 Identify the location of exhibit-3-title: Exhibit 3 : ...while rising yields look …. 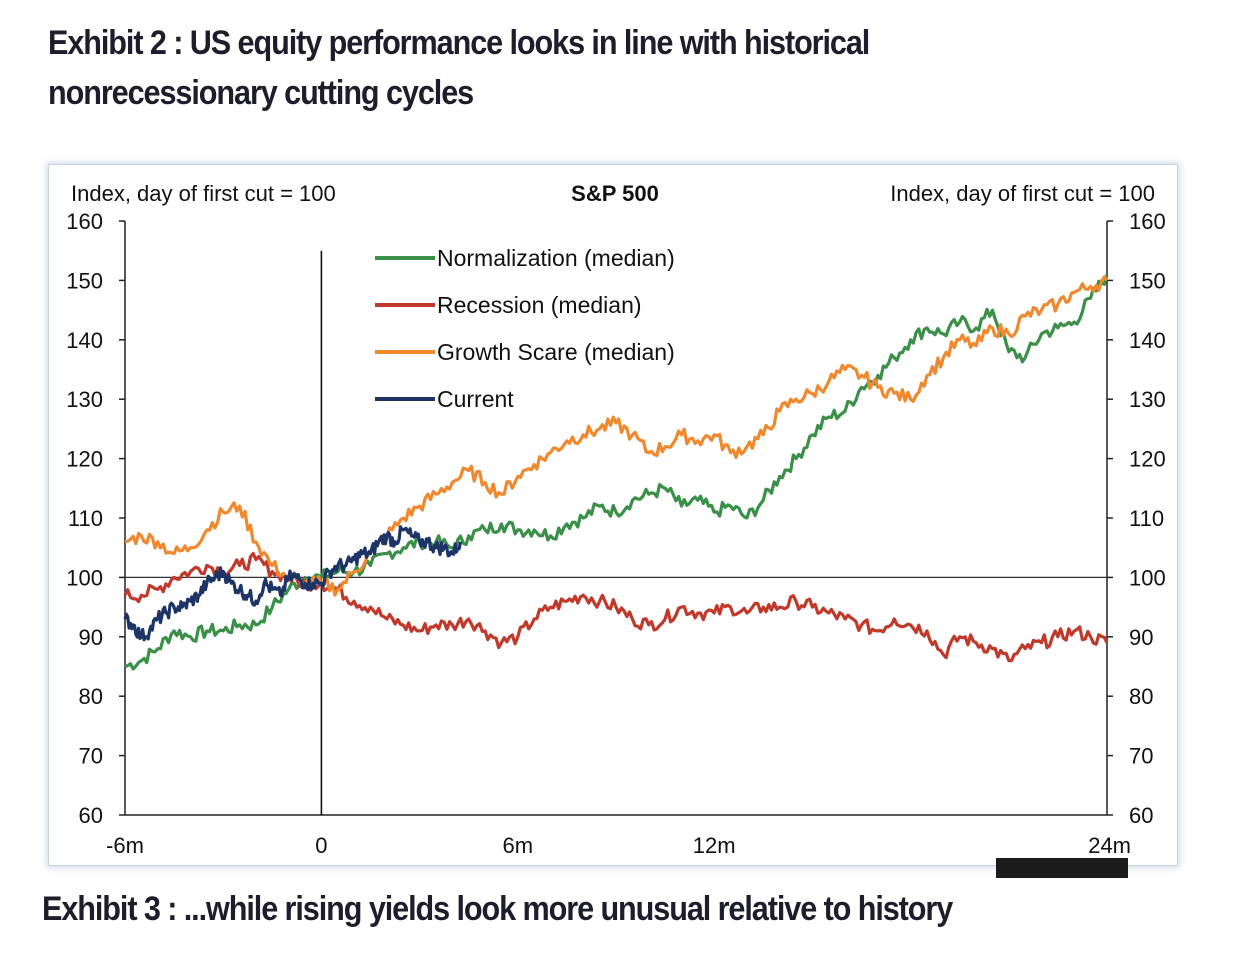
(497, 909).